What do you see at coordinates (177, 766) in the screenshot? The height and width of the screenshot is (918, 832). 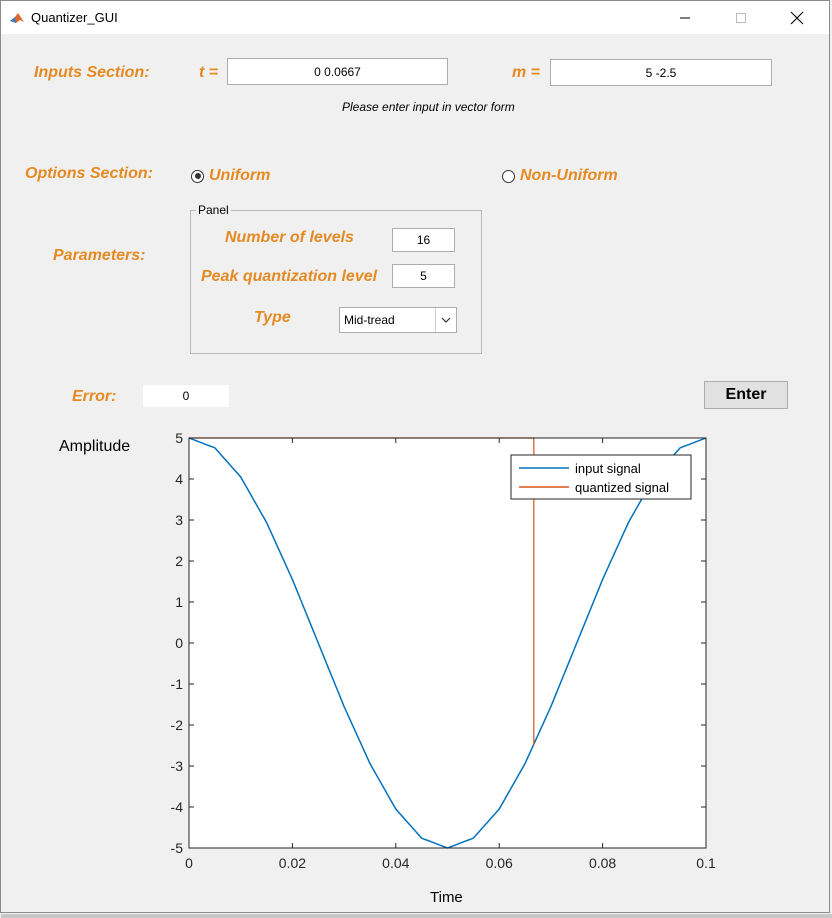 I see `y-tick-label: -3` at bounding box center [177, 766].